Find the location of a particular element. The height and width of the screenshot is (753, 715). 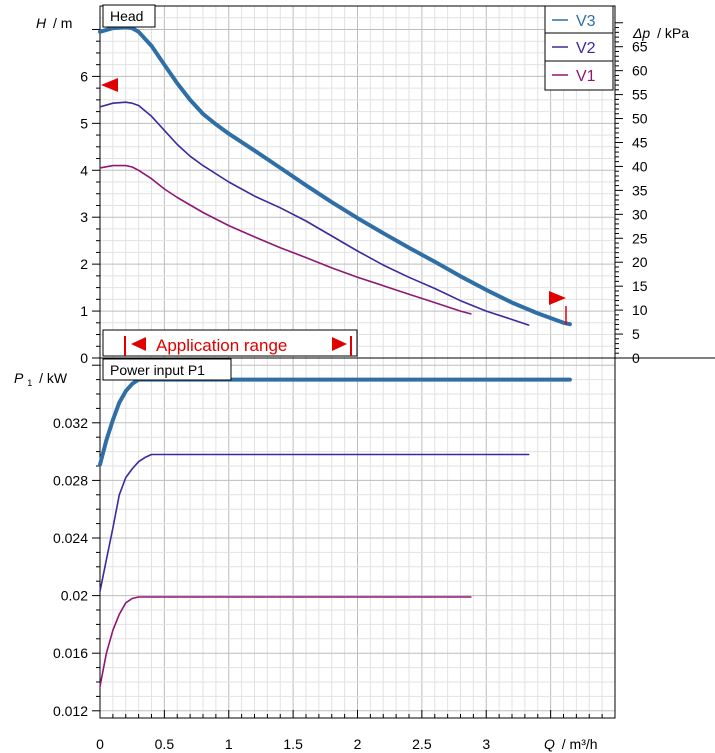

head-axis-label: H / m is located at coordinates (54, 23).